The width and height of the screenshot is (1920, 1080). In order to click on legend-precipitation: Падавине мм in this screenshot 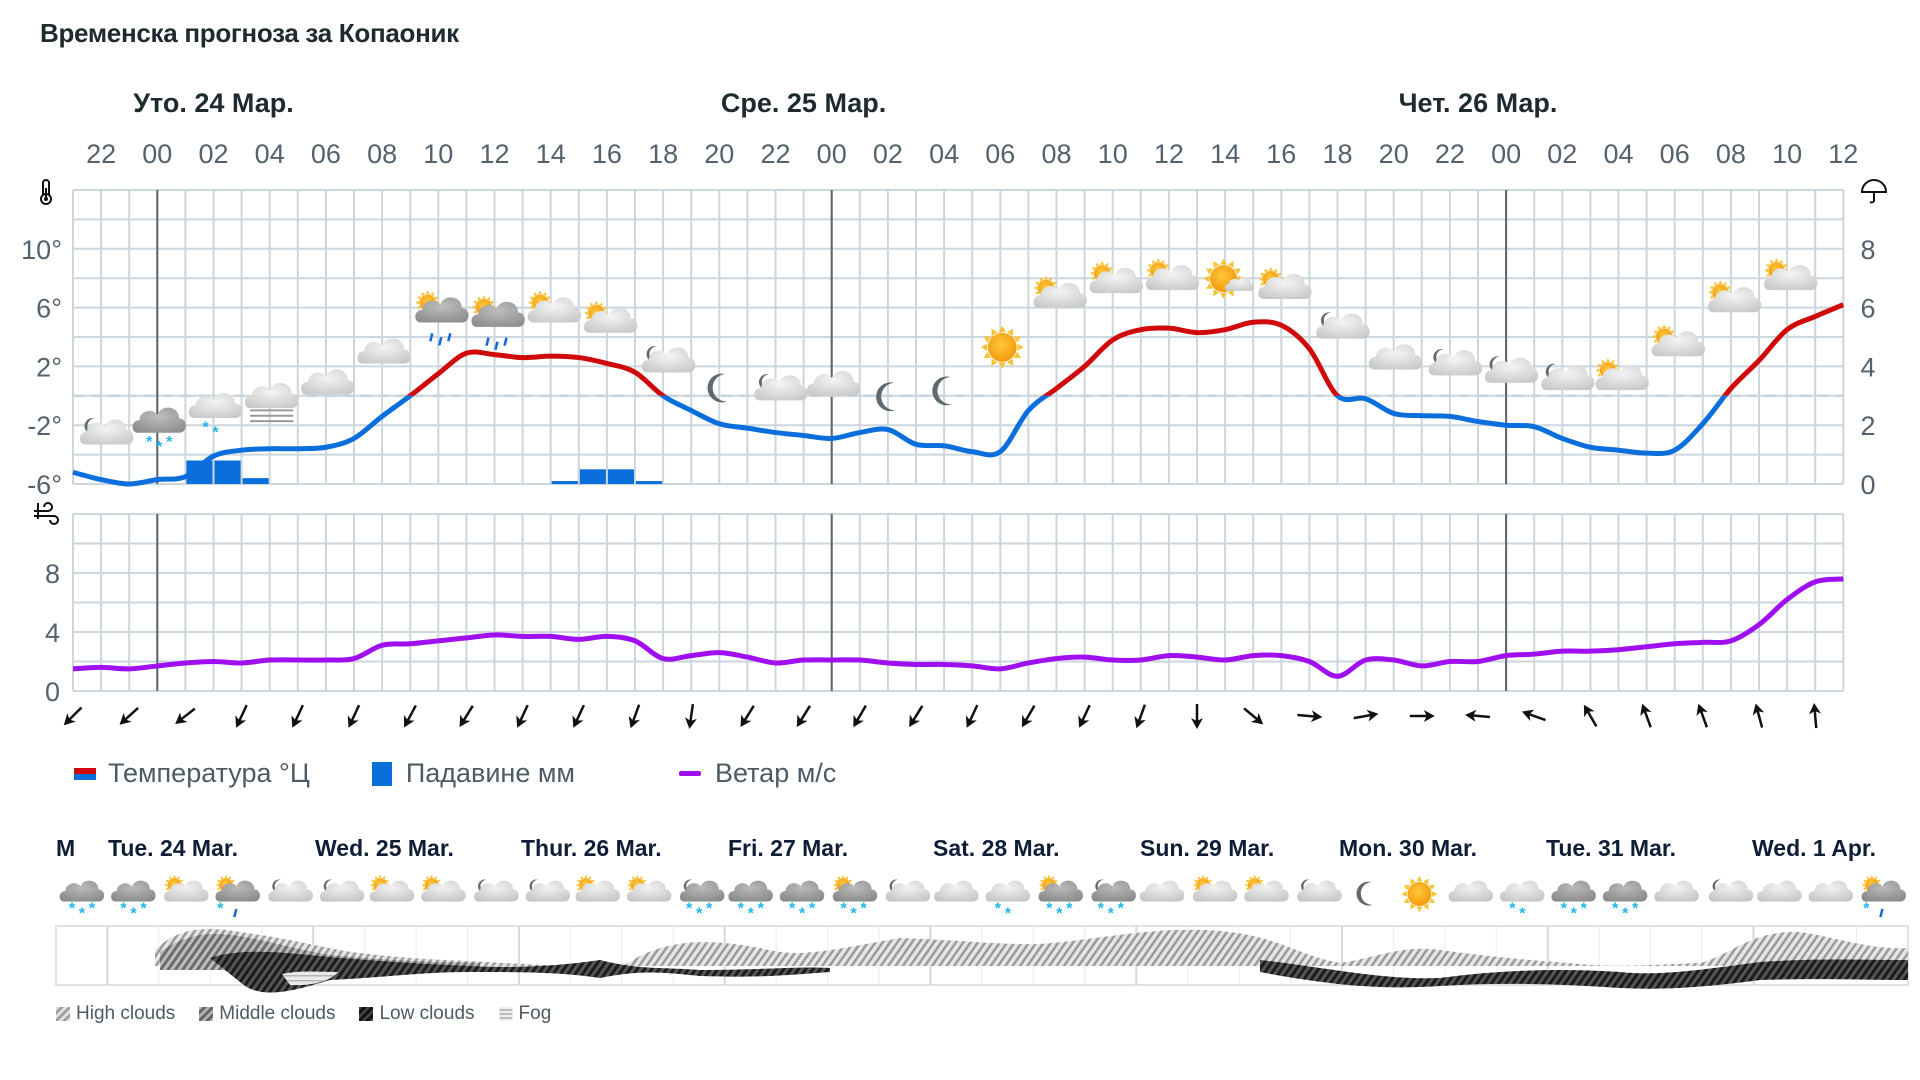, I will do `click(473, 773)`.